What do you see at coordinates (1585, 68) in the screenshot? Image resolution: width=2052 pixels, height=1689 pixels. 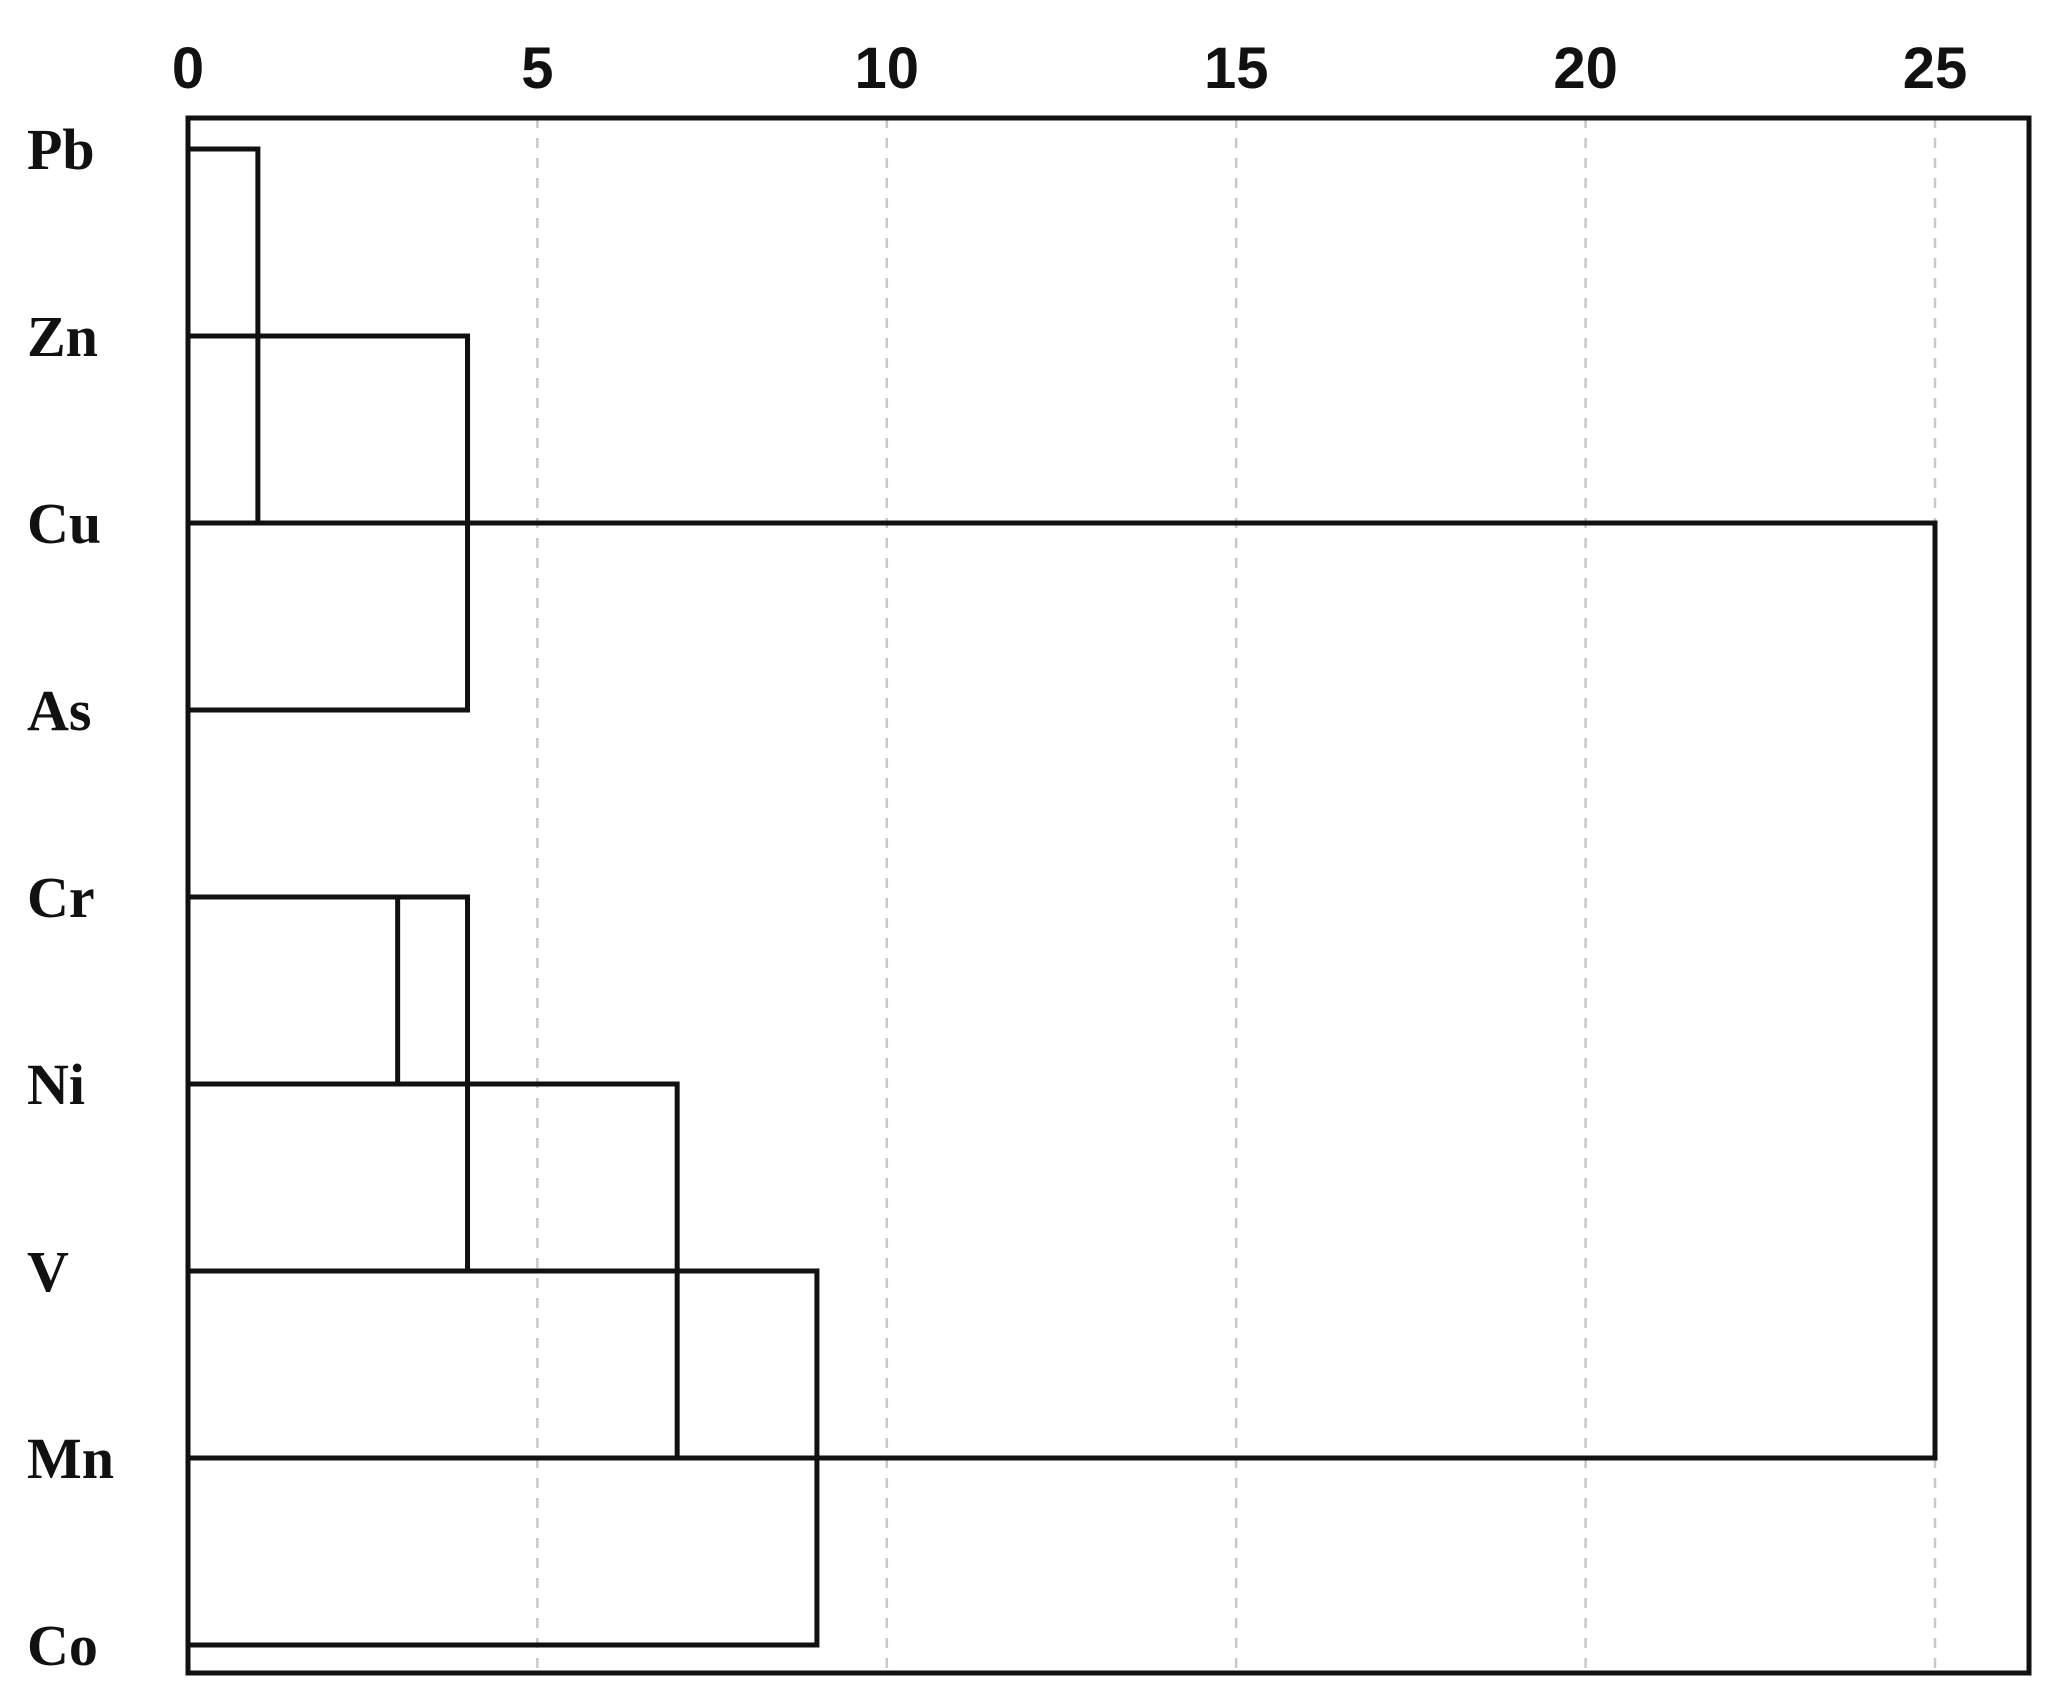 I see `x-tick-label-20: 20` at bounding box center [1585, 68].